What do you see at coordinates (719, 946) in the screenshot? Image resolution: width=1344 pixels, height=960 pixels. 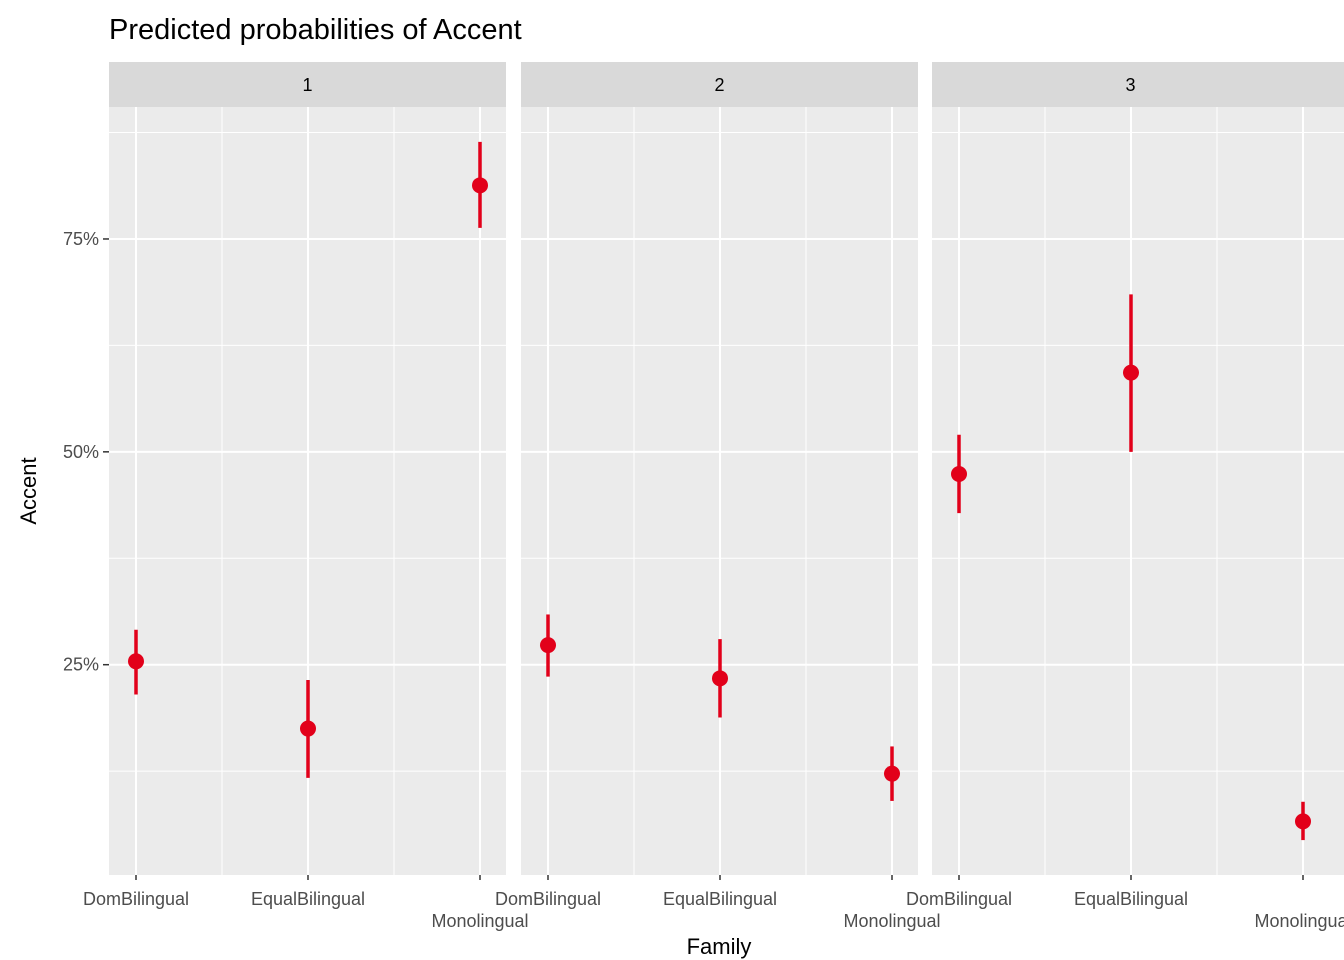 I see `x-axis-title: Family` at bounding box center [719, 946].